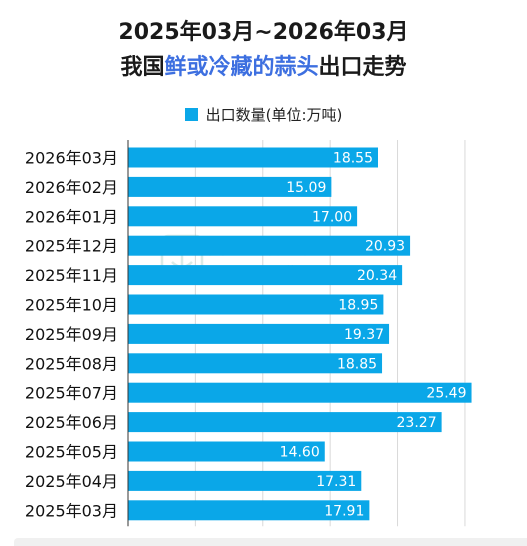 This screenshot has width=527, height=546. What do you see at coordinates (71, 452) in the screenshot?
I see `y-tick-label: 2025年05月` at bounding box center [71, 452].